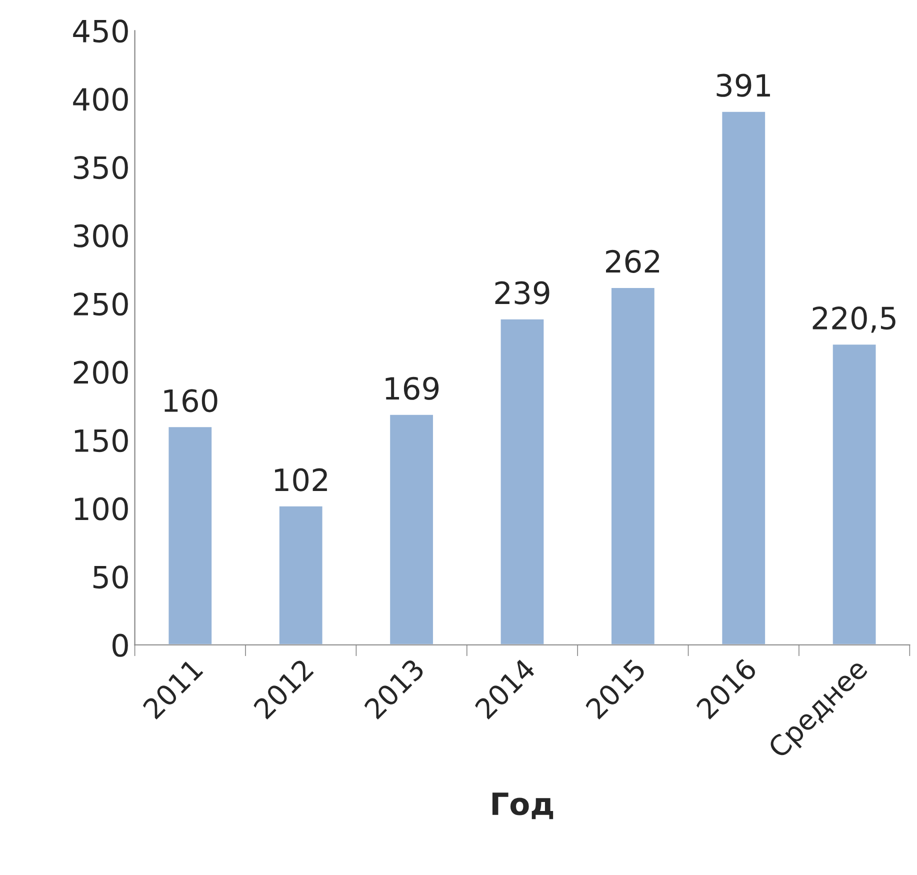 This screenshot has width=917, height=875. Describe the element at coordinates (101, 372) in the screenshot. I see `y-tick-label: 200` at that location.